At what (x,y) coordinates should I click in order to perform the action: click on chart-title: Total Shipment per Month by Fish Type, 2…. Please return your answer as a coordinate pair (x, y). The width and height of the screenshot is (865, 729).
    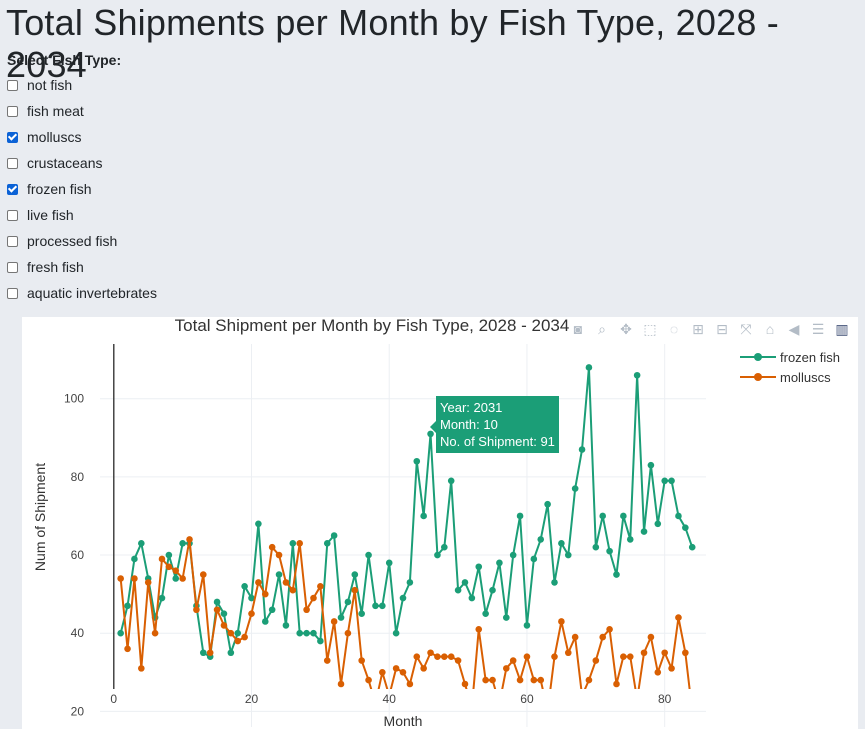
    Looking at the image, I should click on (372, 326).